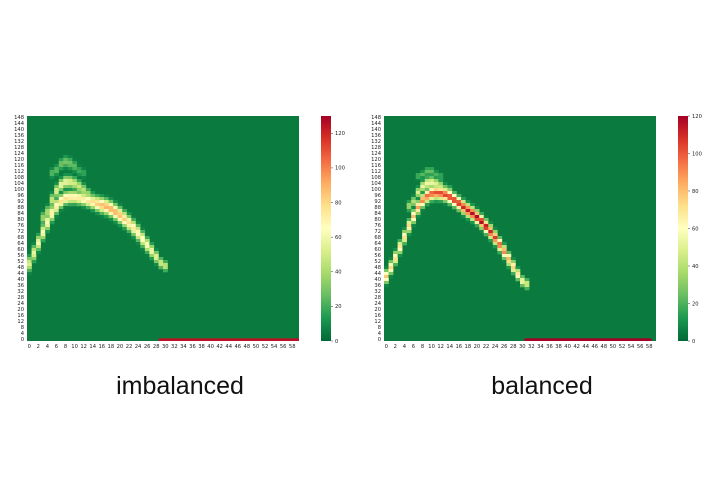 Image resolution: width=720 pixels, height=480 pixels. What do you see at coordinates (376, 142) in the screenshot?
I see `y-tick-label: 132` at bounding box center [376, 142].